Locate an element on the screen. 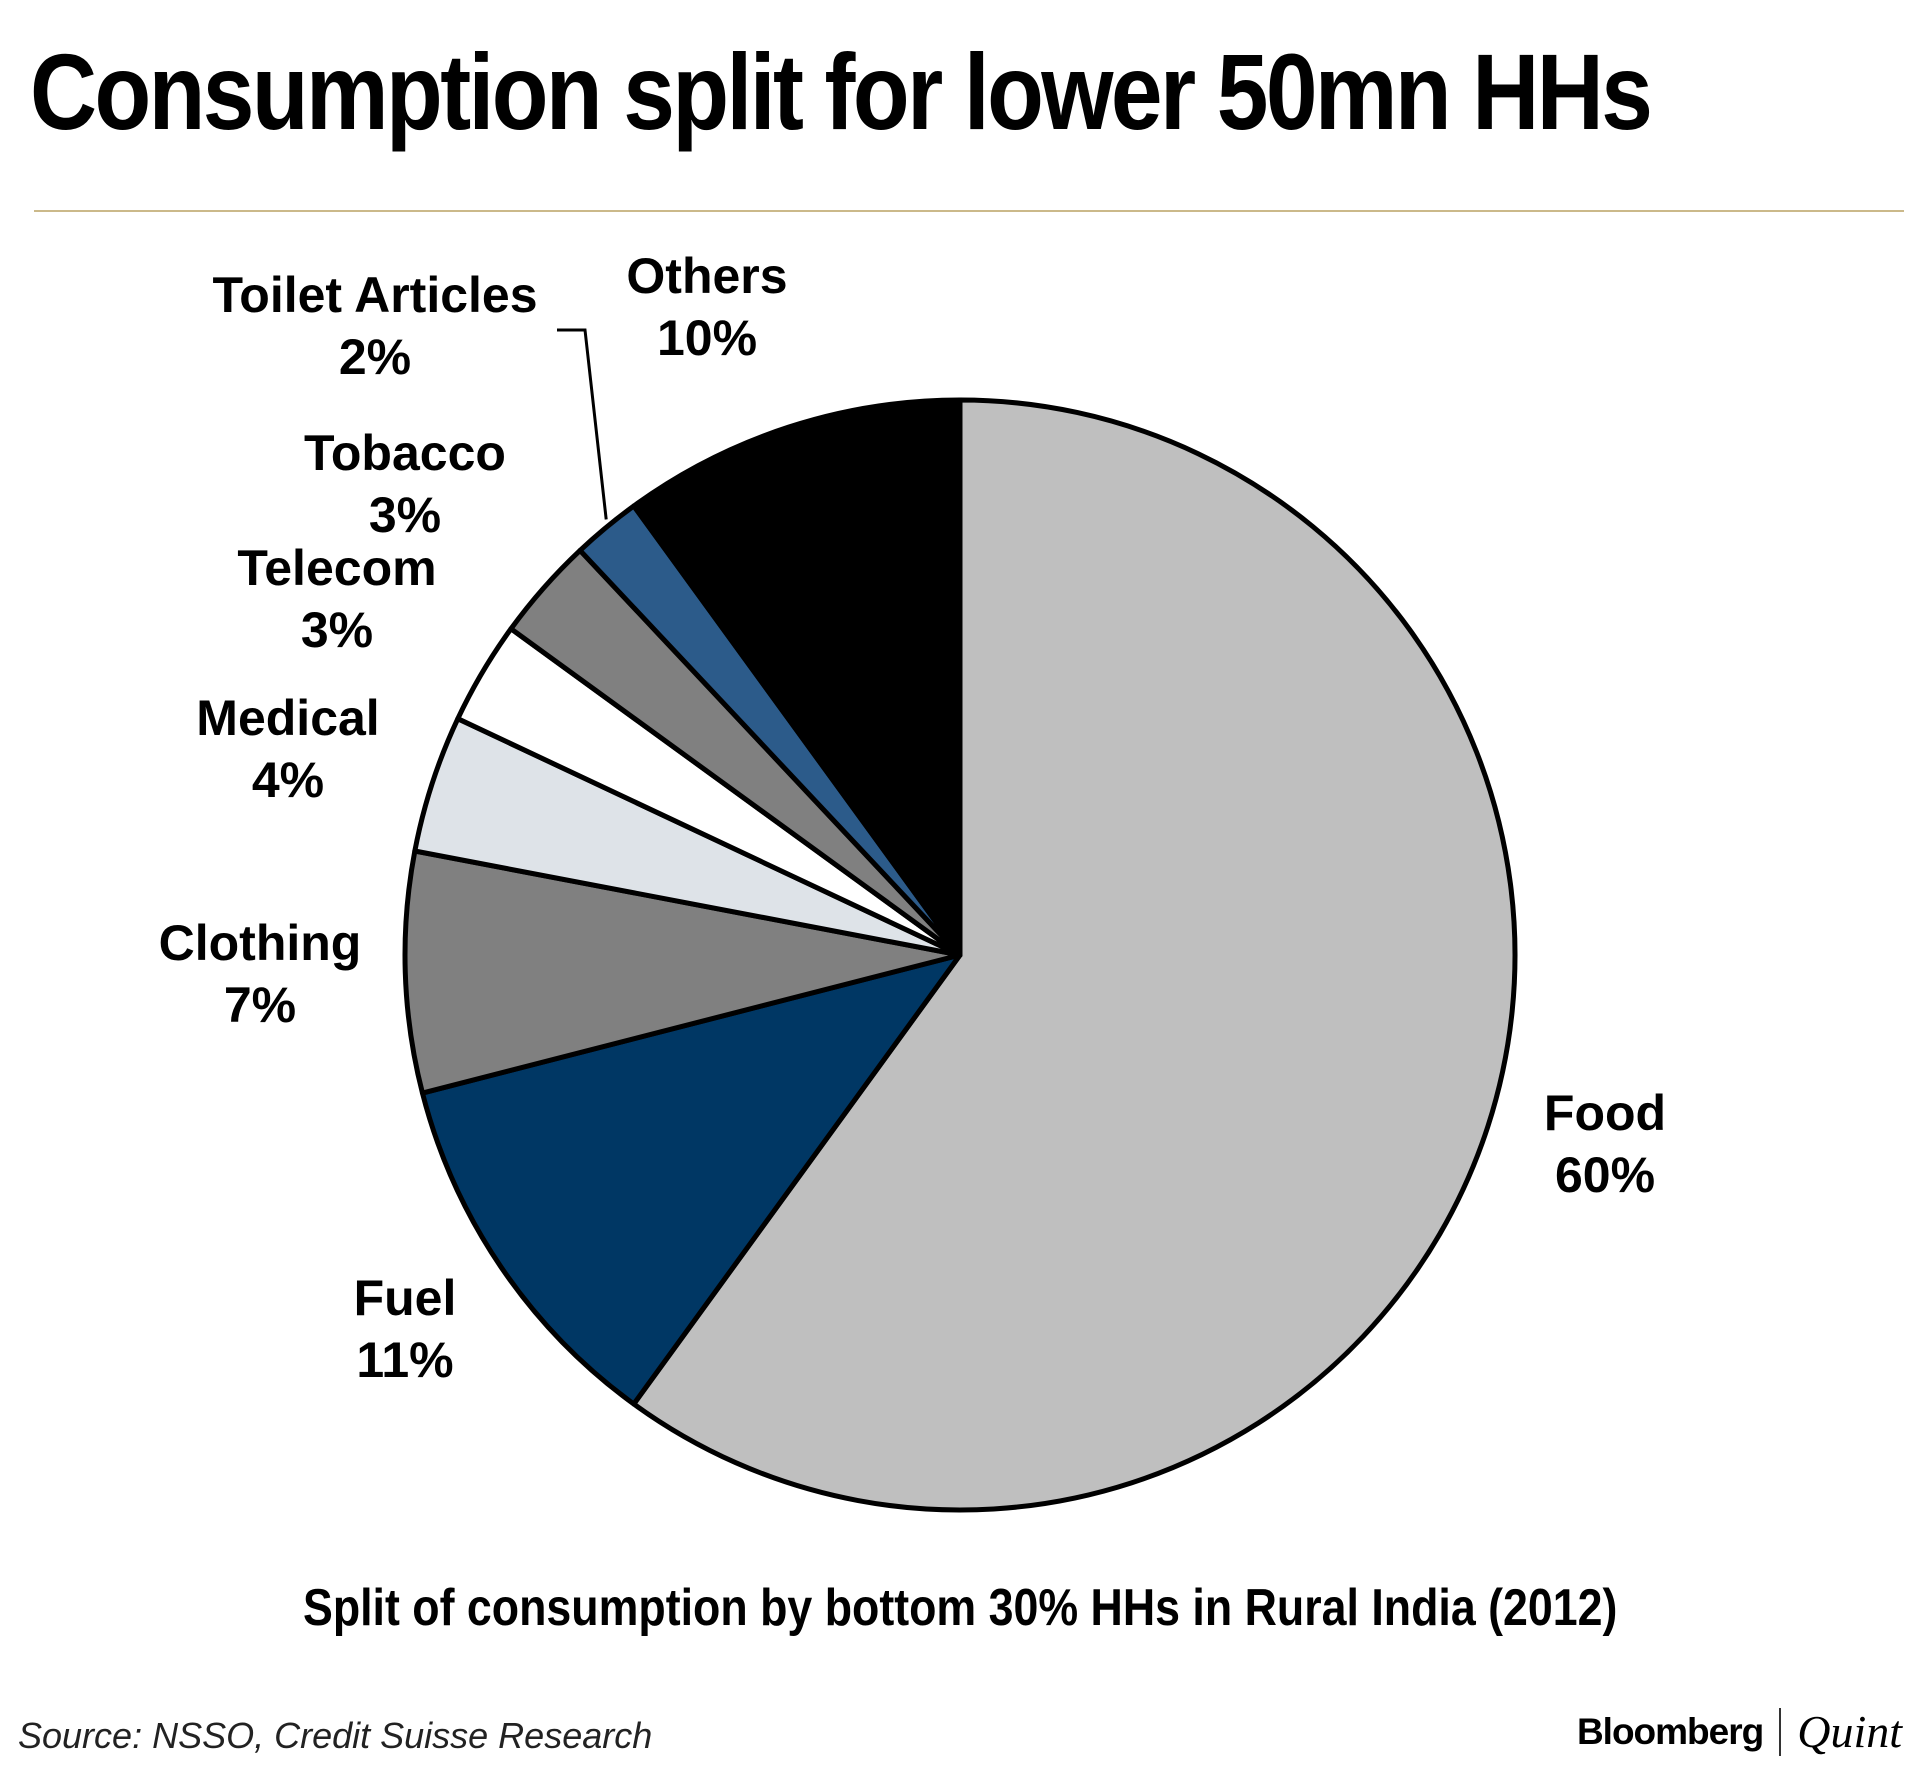 This screenshot has height=1772, width=1920. slice-label-food: Food 60% is located at coordinates (1605, 1144).